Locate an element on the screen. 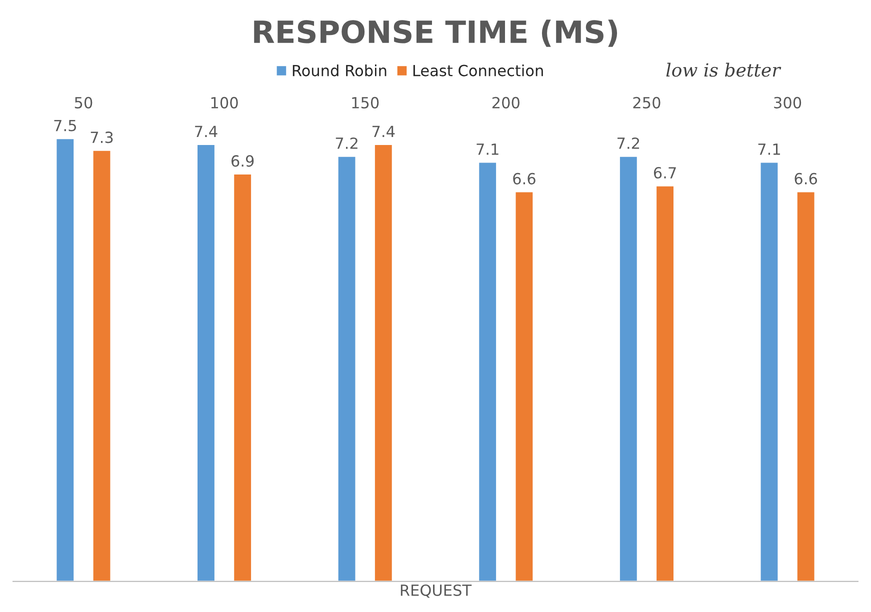 This screenshot has height=612, width=871. text: low is better is located at coordinates (724, 69).